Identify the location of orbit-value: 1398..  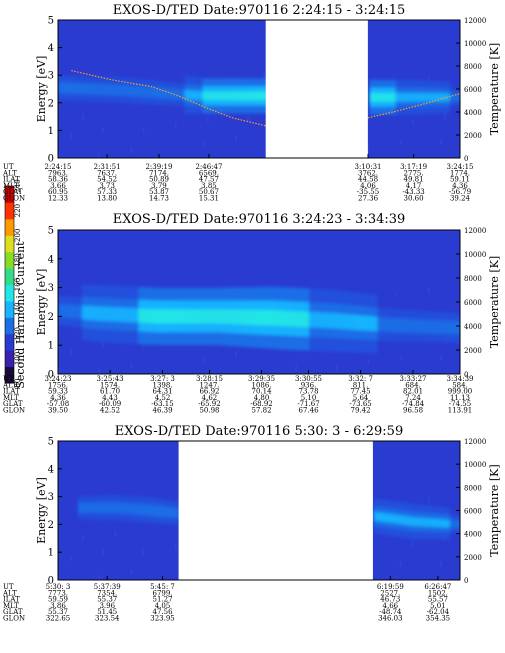
(162, 385).